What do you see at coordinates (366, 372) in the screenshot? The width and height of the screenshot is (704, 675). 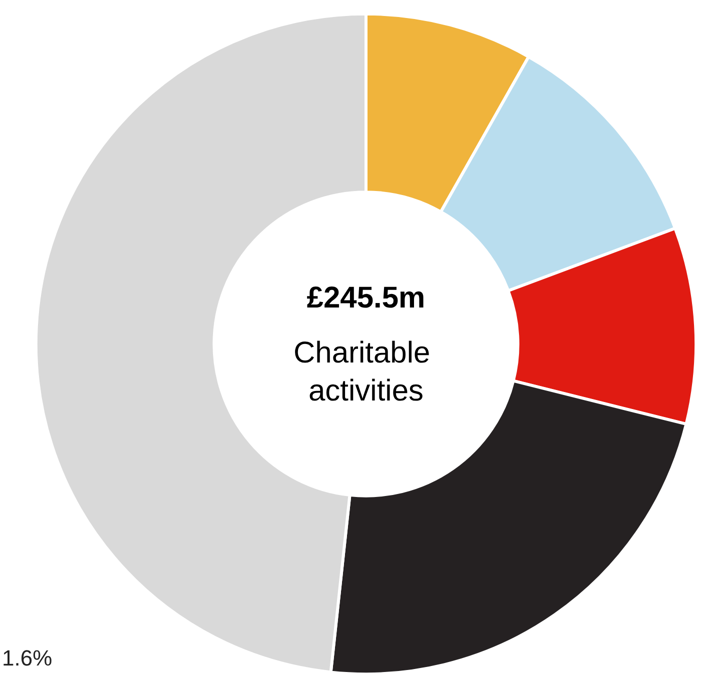 I see `text: Charitable activities` at bounding box center [366, 372].